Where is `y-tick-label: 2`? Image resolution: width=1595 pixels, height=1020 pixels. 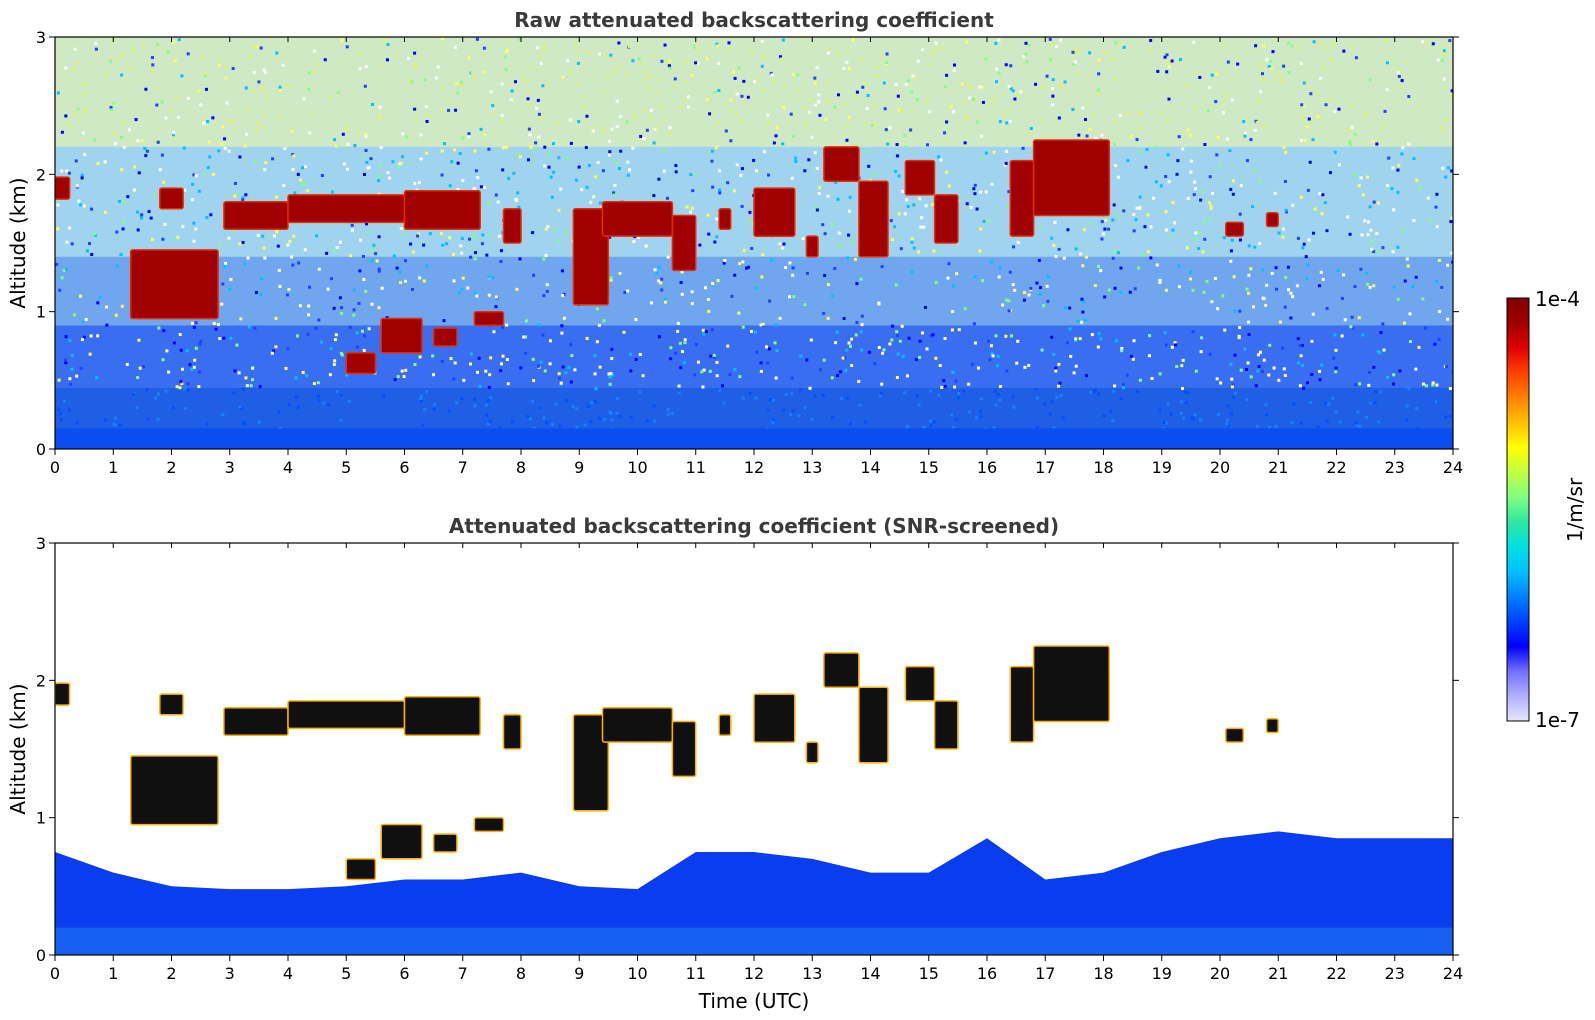 y-tick-label: 2 is located at coordinates (41, 174).